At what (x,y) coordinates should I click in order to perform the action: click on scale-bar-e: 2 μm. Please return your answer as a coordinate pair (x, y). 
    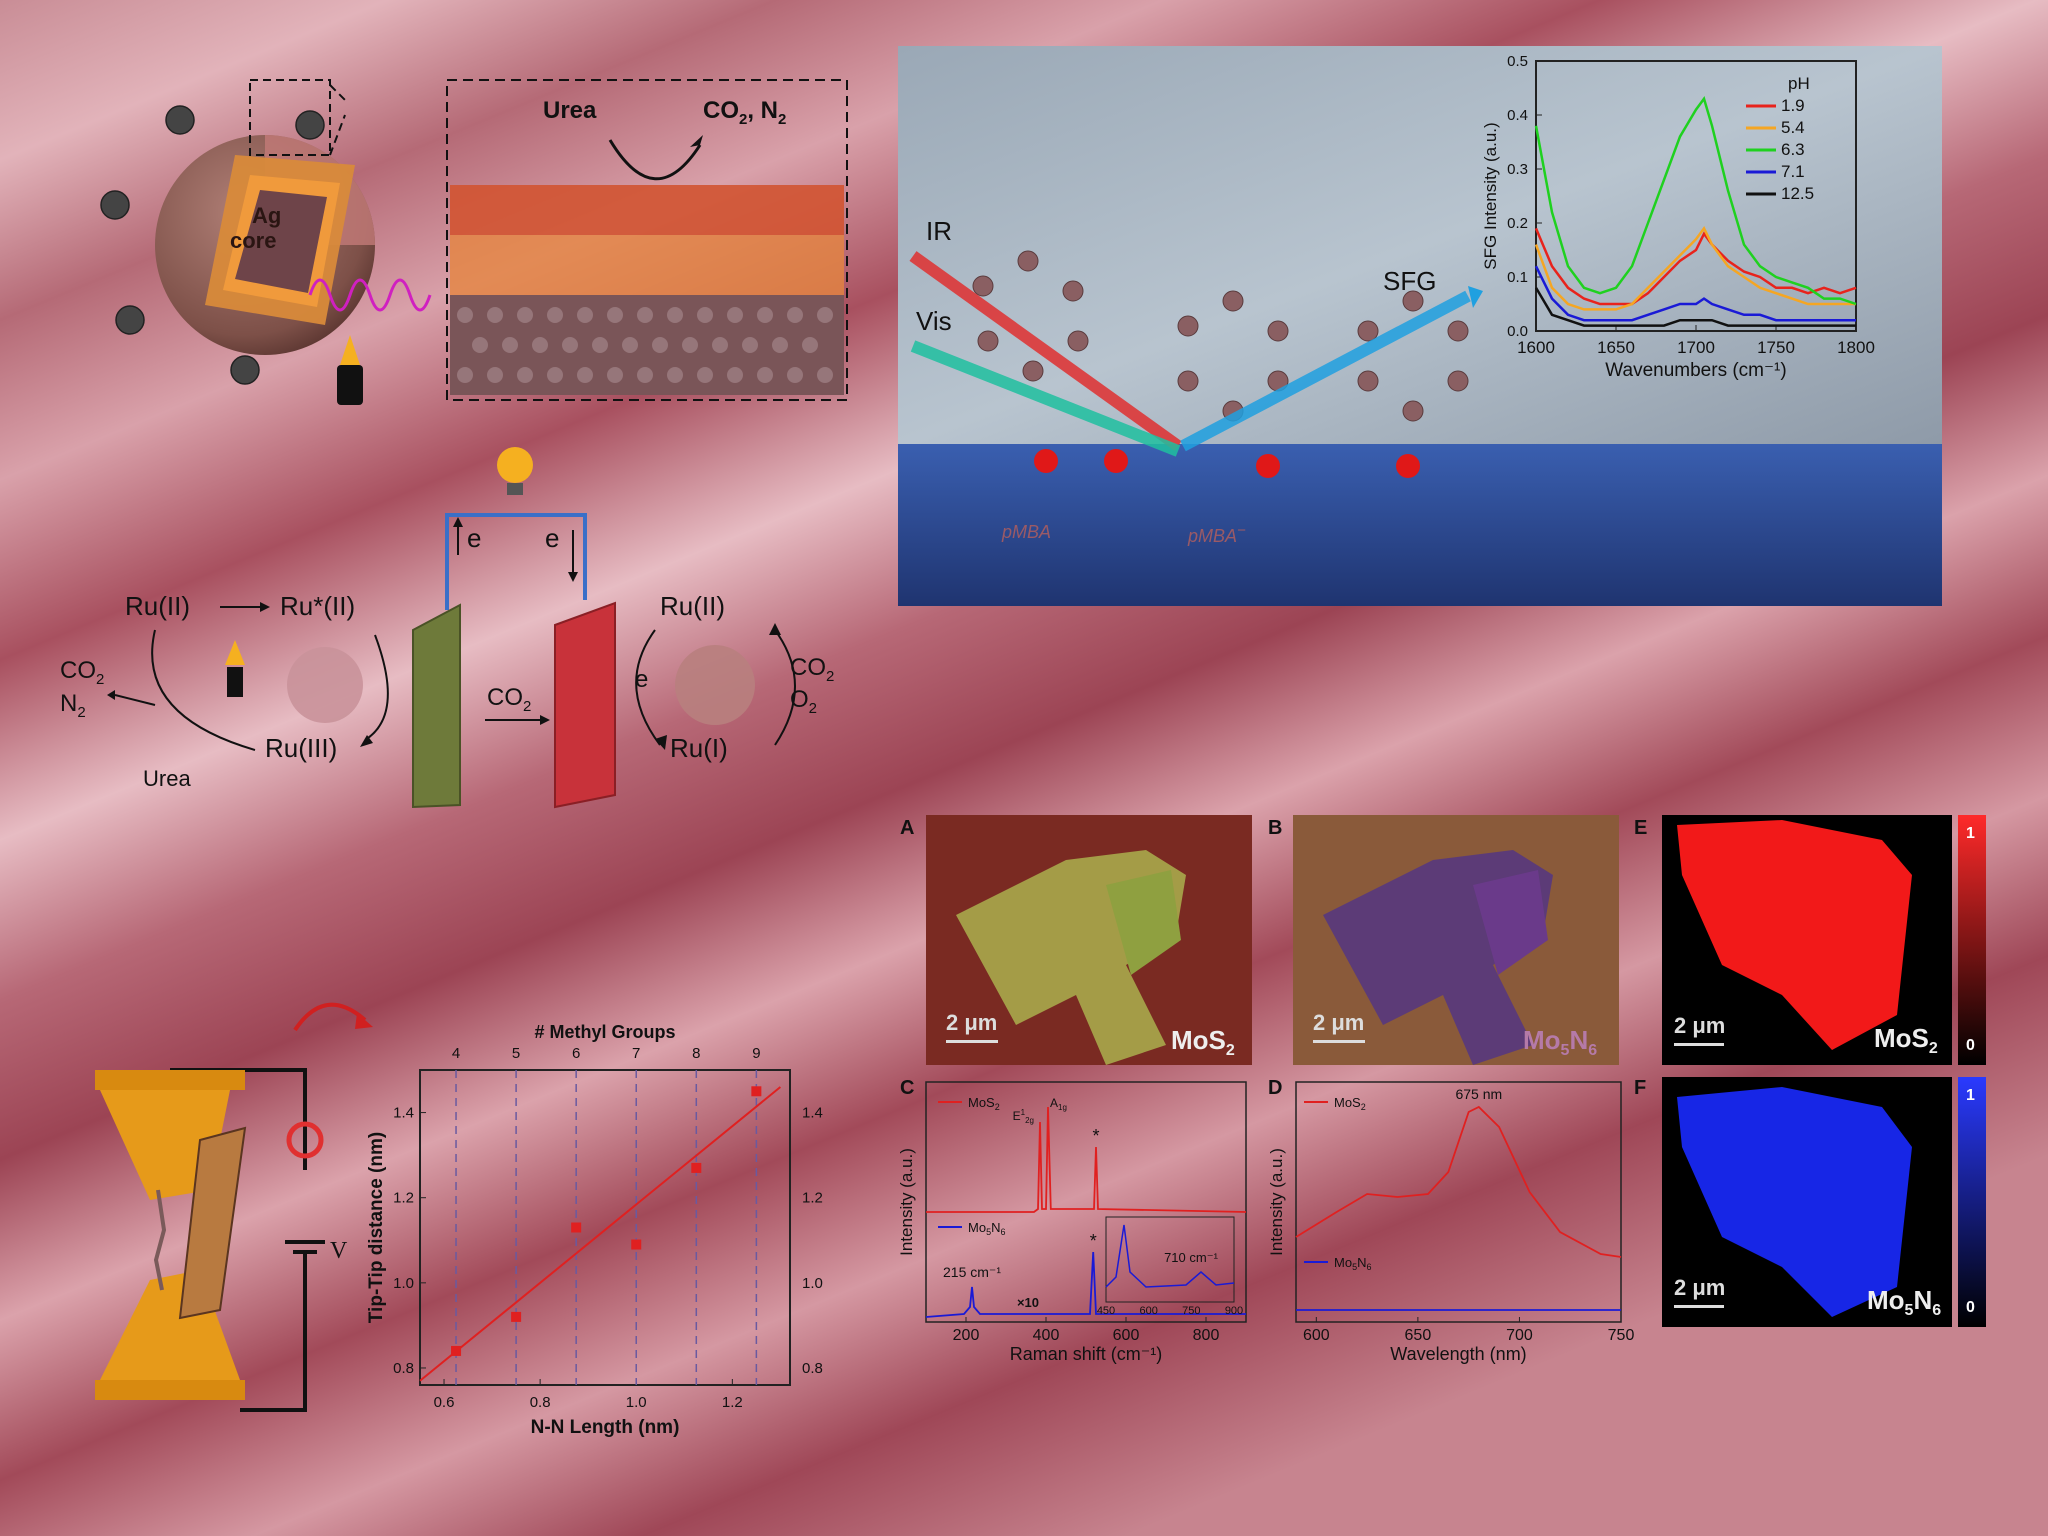
    Looking at the image, I should click on (1700, 1025).